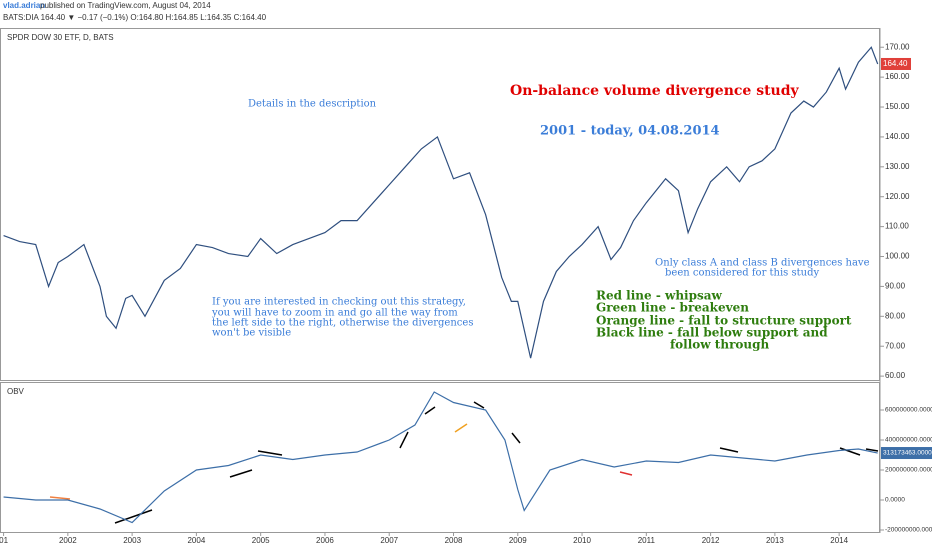 This screenshot has width=932, height=550. What do you see at coordinates (712, 333) in the screenshot?
I see `annotation: Black line - fall below support and` at bounding box center [712, 333].